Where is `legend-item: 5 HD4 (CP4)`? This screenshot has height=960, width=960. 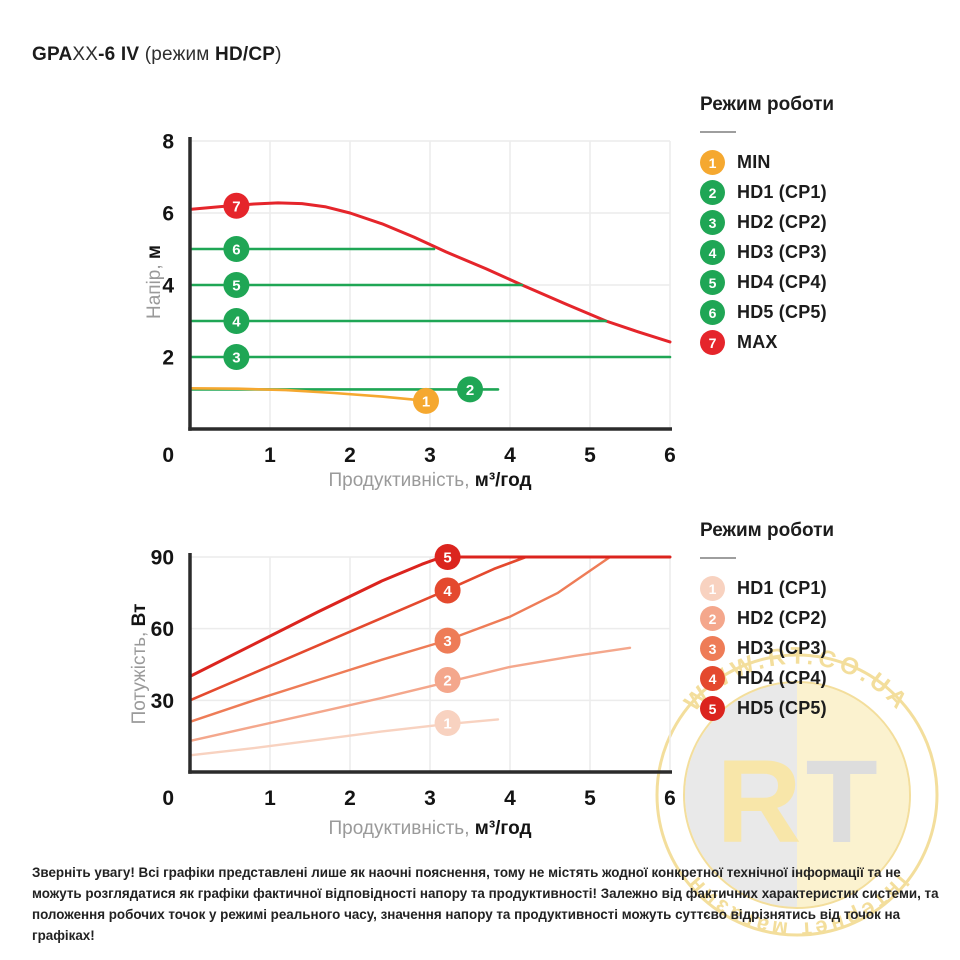
legend-item: 5 HD4 (CP4) is located at coordinates (825, 282).